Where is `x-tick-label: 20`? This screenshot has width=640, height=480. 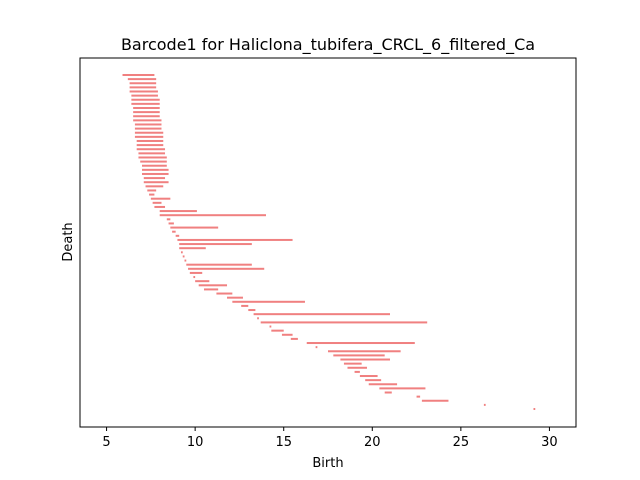
x-tick-label: 20 is located at coordinates (372, 442).